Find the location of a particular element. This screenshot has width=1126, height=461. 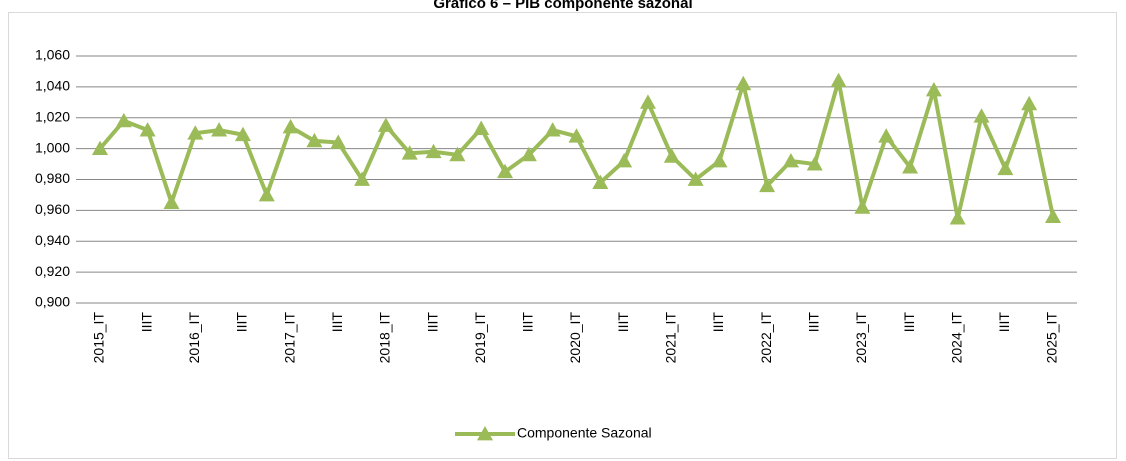

y-tick-label: 0,940 is located at coordinates (52, 240).